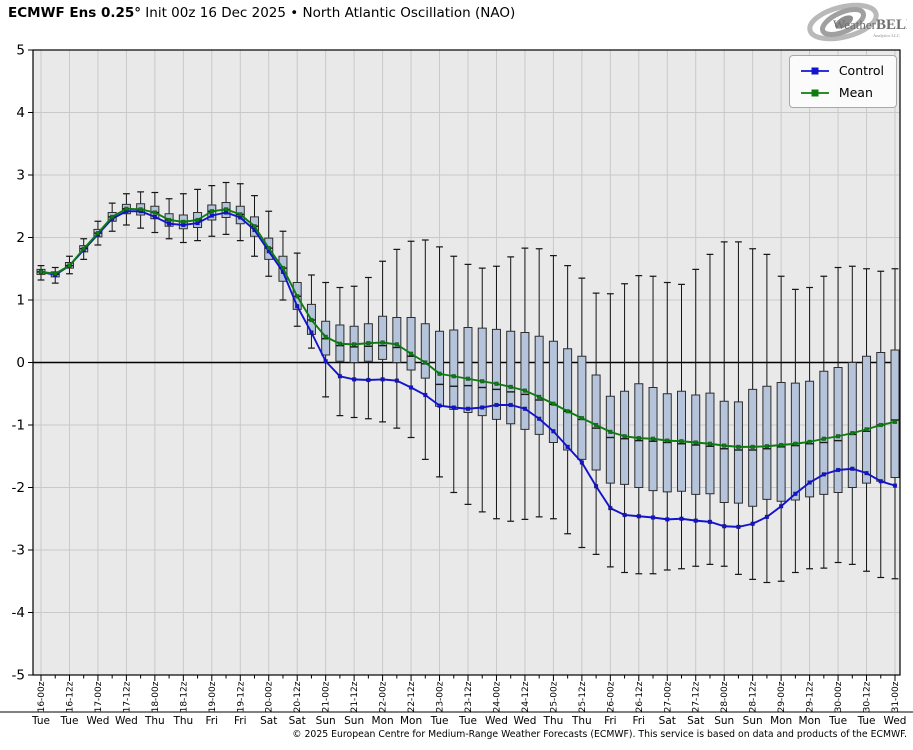  What do you see at coordinates (697, 696) in the screenshot?
I see `x-tick-label: 27-12z` at bounding box center [697, 696].